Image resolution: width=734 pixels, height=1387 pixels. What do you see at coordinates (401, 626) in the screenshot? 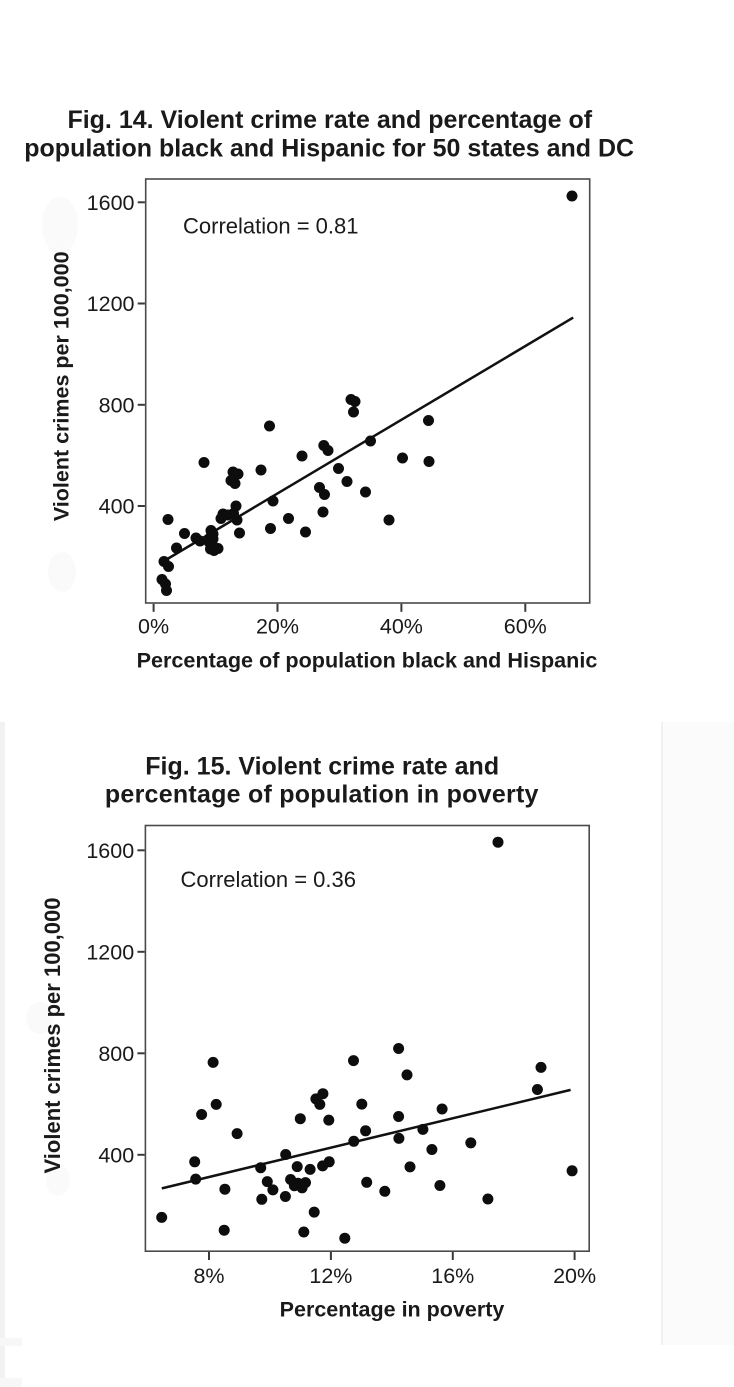
I see `svg-text: 40%` at bounding box center [401, 626].